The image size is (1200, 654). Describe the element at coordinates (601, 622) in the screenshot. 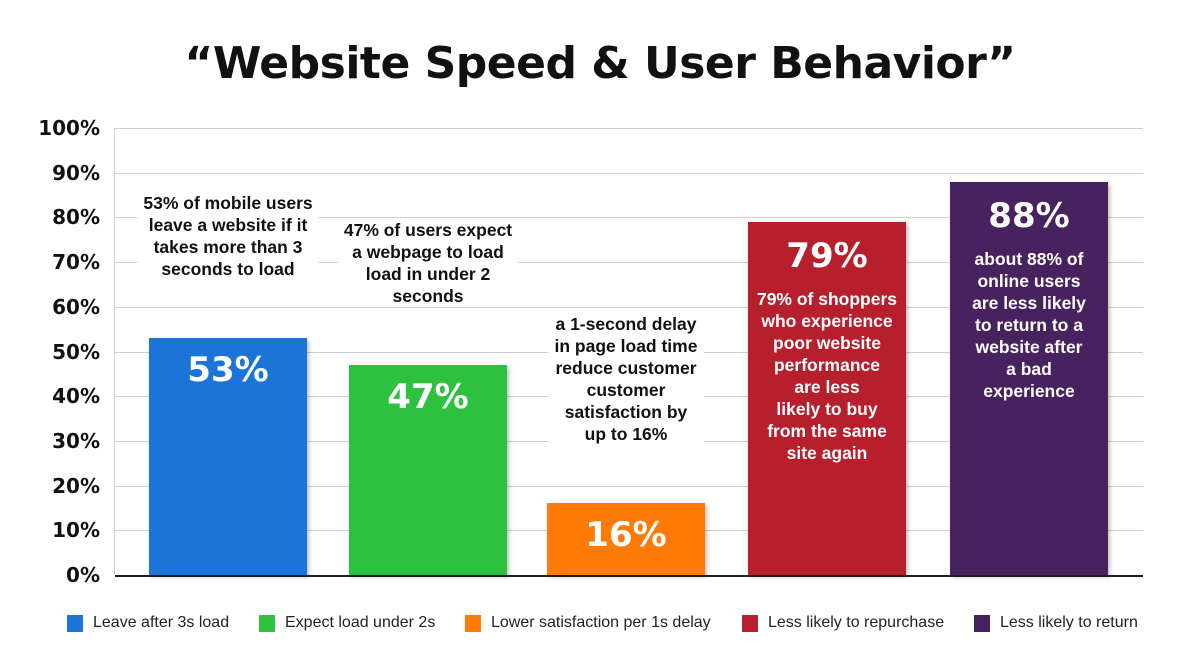

I see `legend-label: Lower satisfaction per 1s delay` at that location.